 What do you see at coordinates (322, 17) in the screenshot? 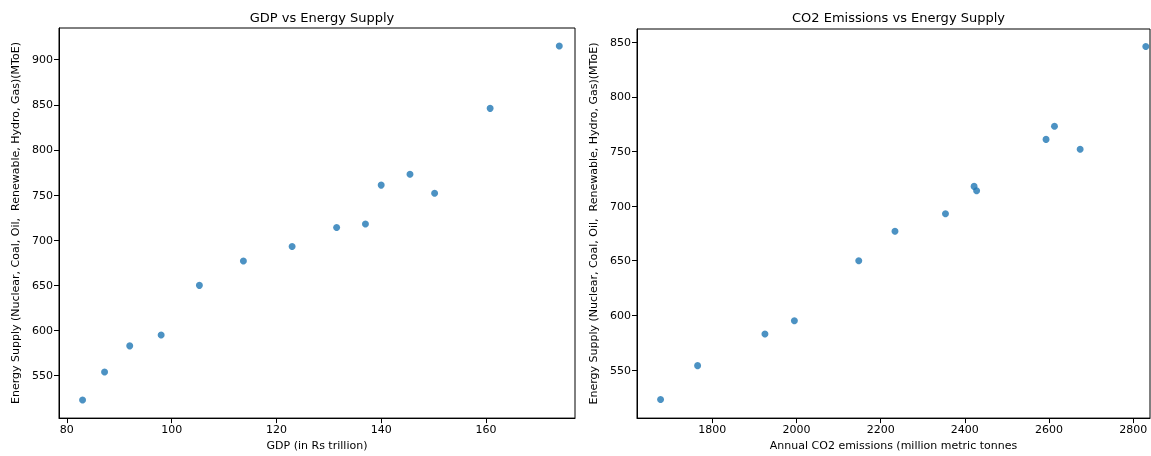
I see `chart-title: GDP vs Energy Supply` at bounding box center [322, 17].